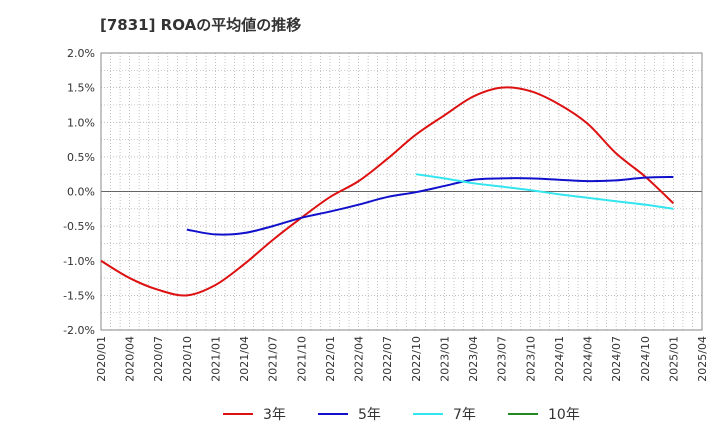 The width and height of the screenshot is (720, 440). I want to click on x-tick-label: 2022/07, so click(387, 359).